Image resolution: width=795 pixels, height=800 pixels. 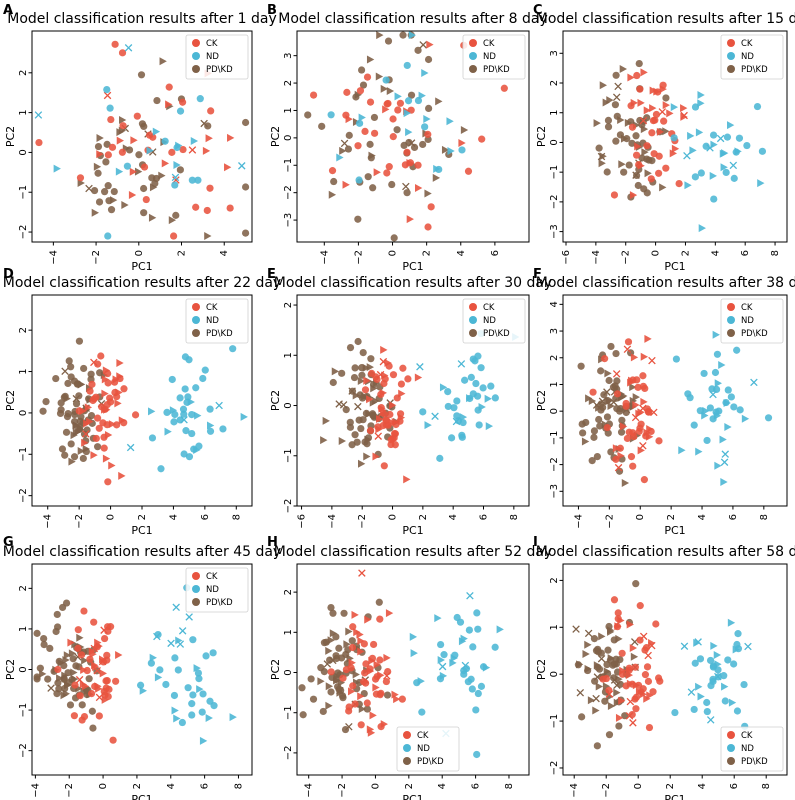 I want to click on legend-label: ND, so click(x=747, y=321).